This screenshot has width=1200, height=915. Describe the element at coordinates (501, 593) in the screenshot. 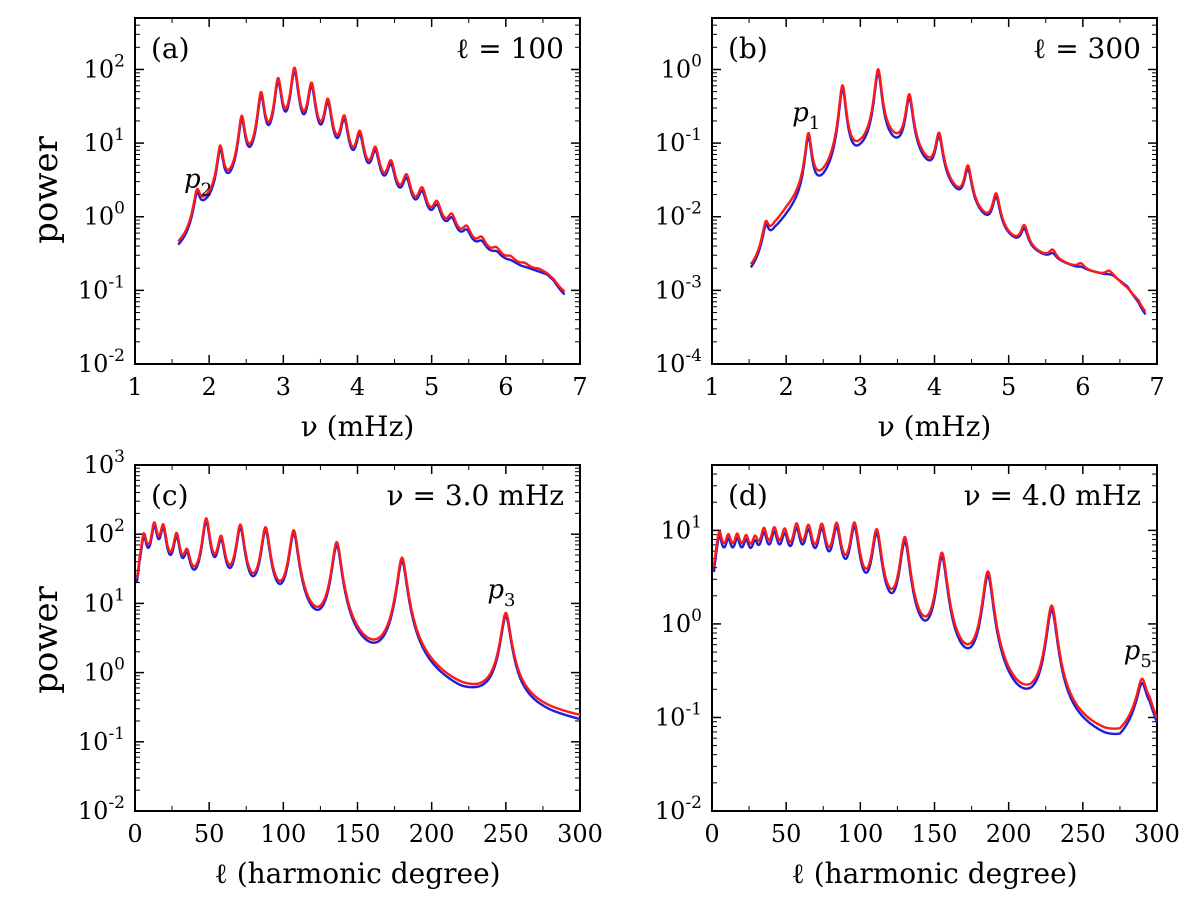

I see `mode-annotation: p3` at that location.